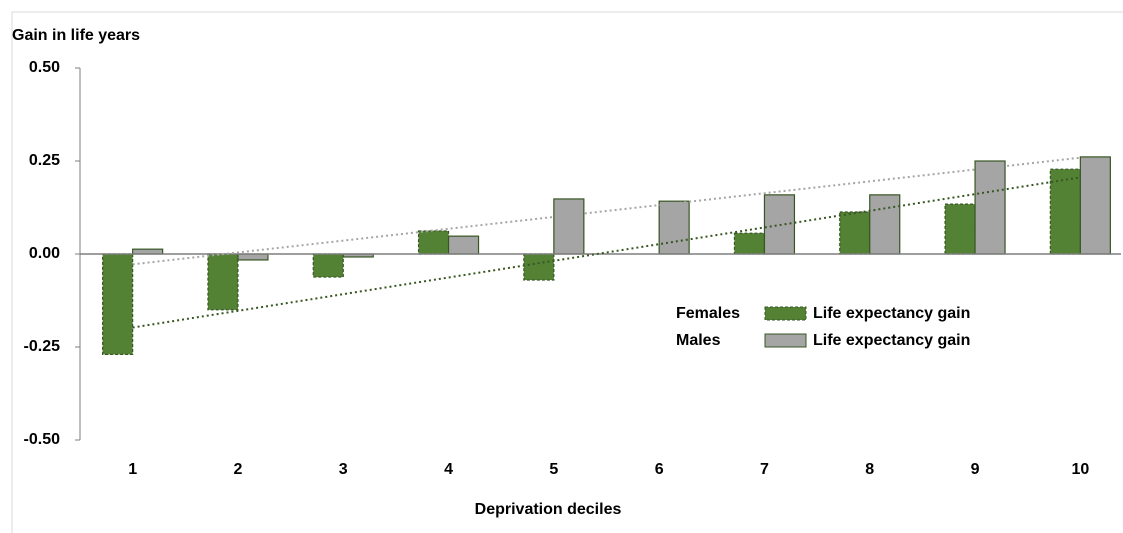 The height and width of the screenshot is (533, 1123). What do you see at coordinates (975, 469) in the screenshot?
I see `x-tick-label: 9` at bounding box center [975, 469].